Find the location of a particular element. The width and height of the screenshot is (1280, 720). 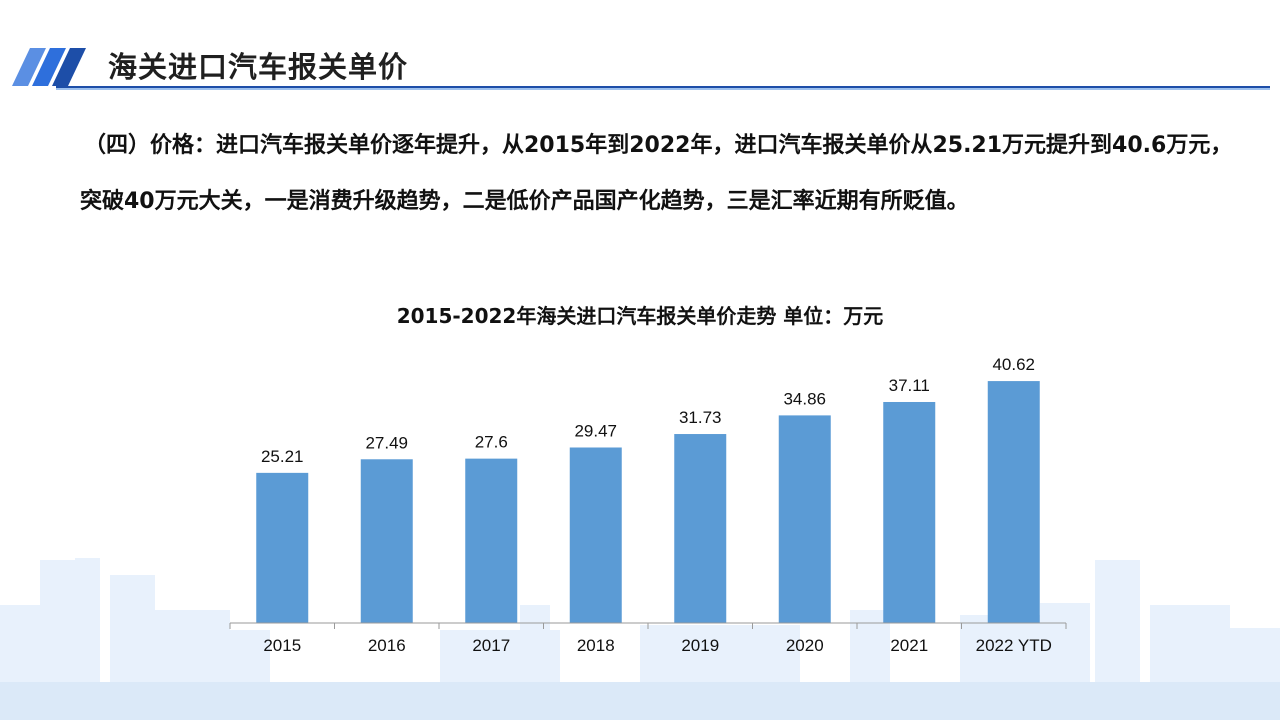

data-label: 31.73 is located at coordinates (700, 417).